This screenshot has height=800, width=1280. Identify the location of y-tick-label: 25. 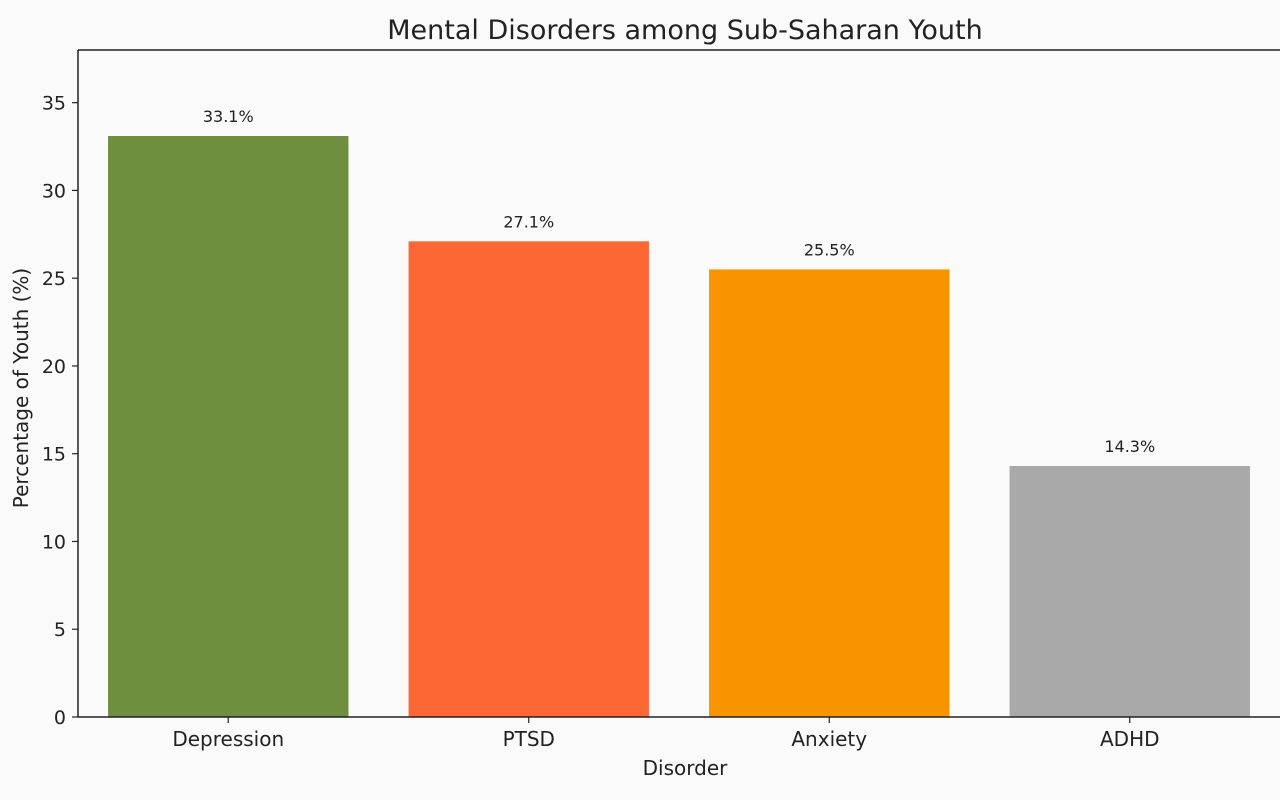
(54, 279).